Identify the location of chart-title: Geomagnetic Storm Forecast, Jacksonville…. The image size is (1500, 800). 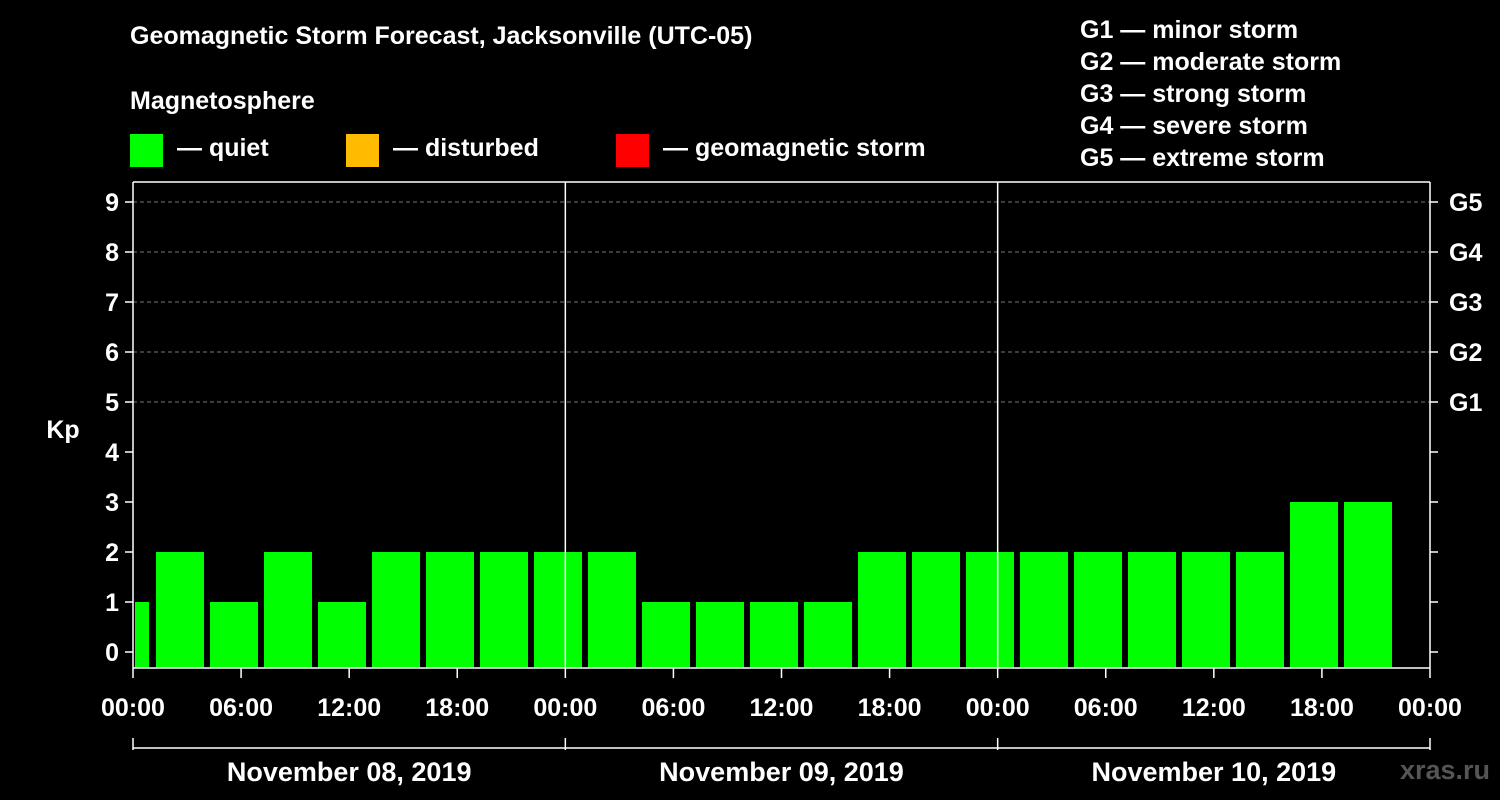
(441, 36).